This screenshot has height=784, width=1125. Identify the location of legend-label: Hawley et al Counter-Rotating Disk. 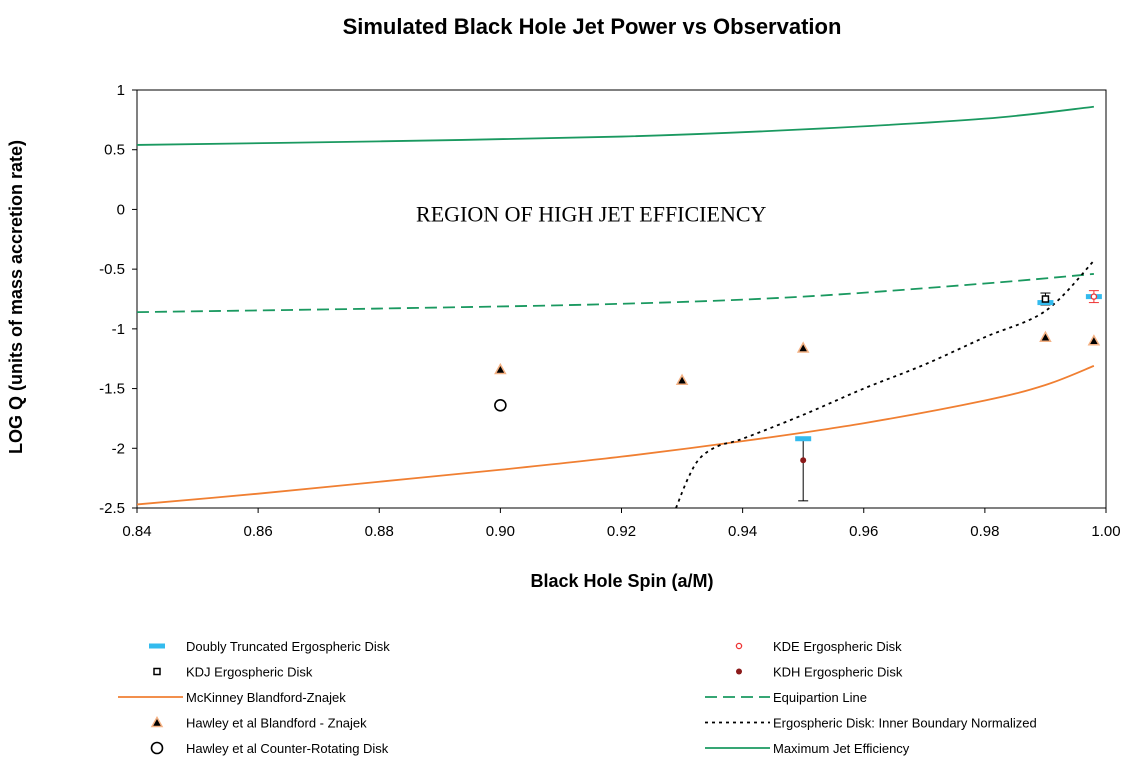
(287, 748).